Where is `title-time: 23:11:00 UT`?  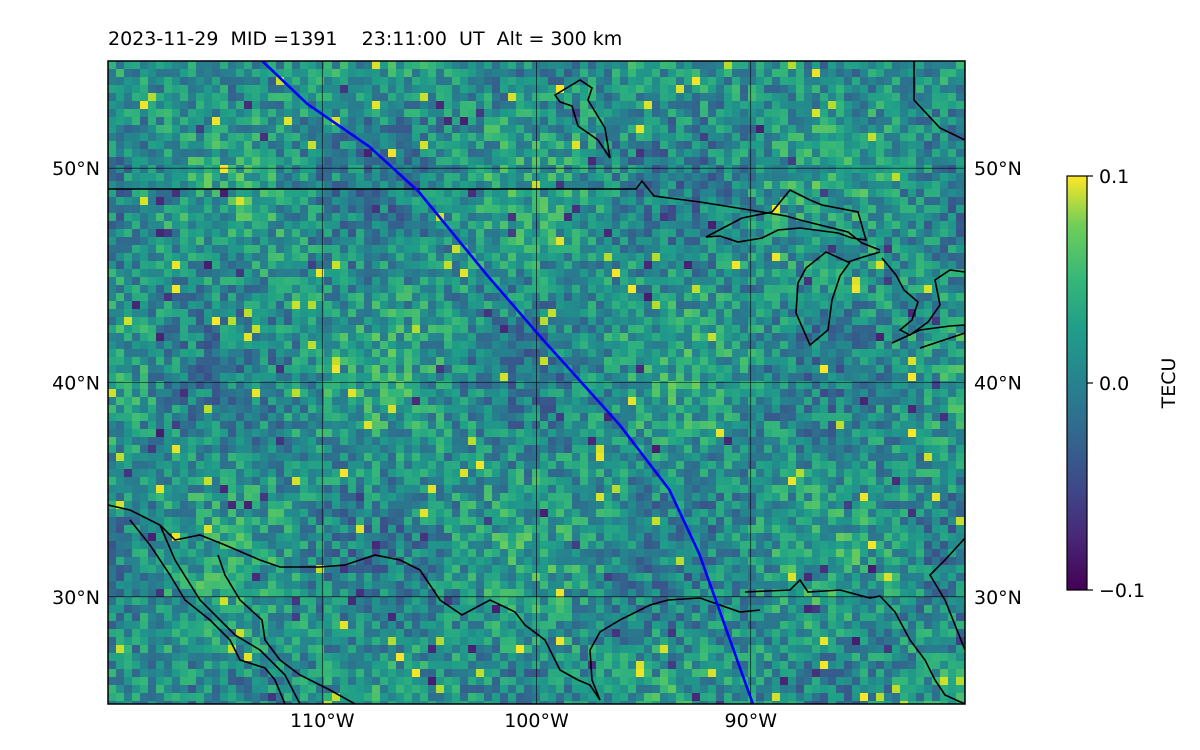
title-time: 23:11:00 UT is located at coordinates (423, 39).